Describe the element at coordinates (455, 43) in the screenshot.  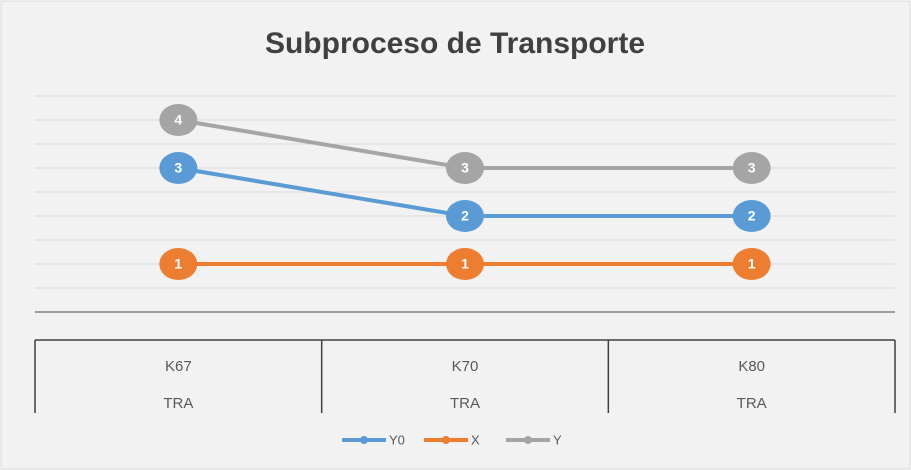
I see `chart-title: Subproceso de Transporte` at that location.